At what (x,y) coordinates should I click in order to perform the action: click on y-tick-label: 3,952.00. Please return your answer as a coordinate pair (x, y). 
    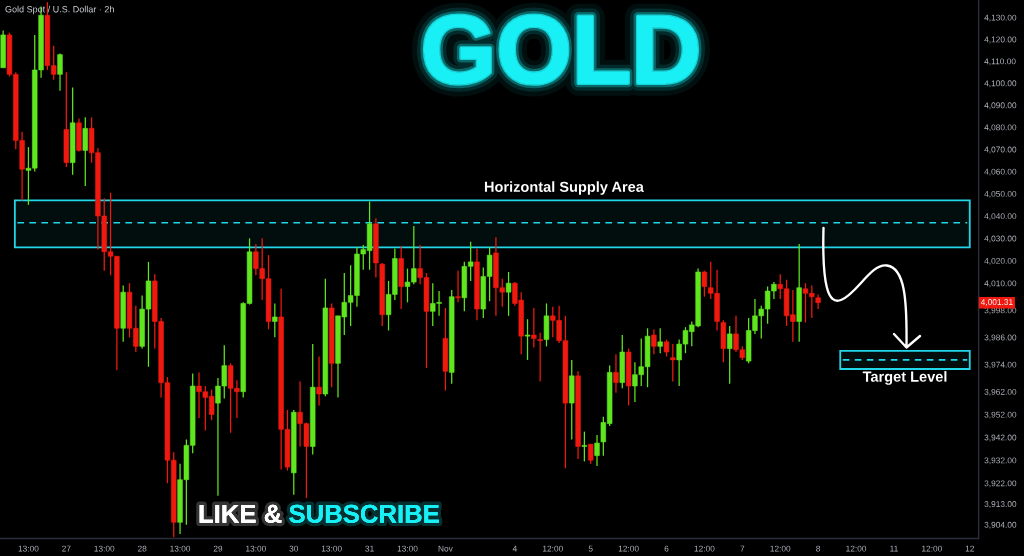
    Looking at the image, I should click on (1000, 415).